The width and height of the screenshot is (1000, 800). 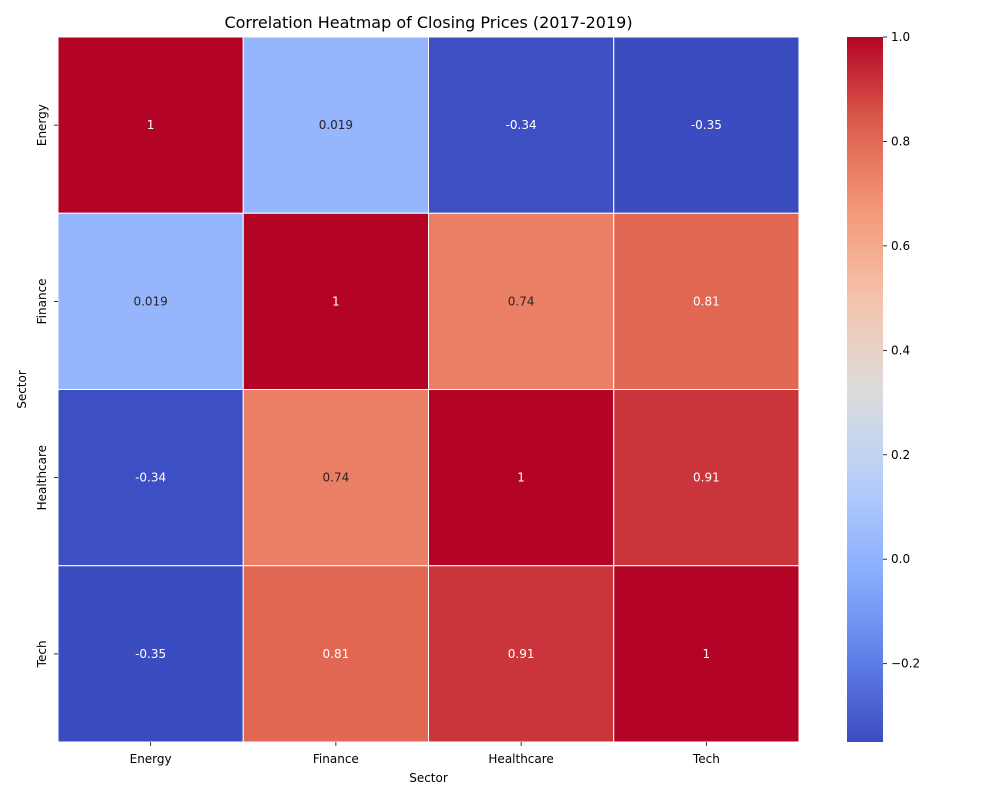 What do you see at coordinates (905, 664) in the screenshot?
I see `colorbar-tick-label: −0.2` at bounding box center [905, 664].